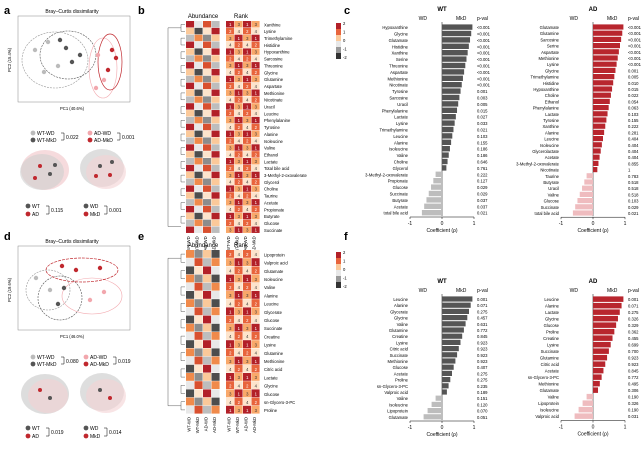 The width and height of the screenshot is (643, 467). Describe the element at coordinates (552, 201) in the screenshot. I see `bar-label: Glucose` at that location.